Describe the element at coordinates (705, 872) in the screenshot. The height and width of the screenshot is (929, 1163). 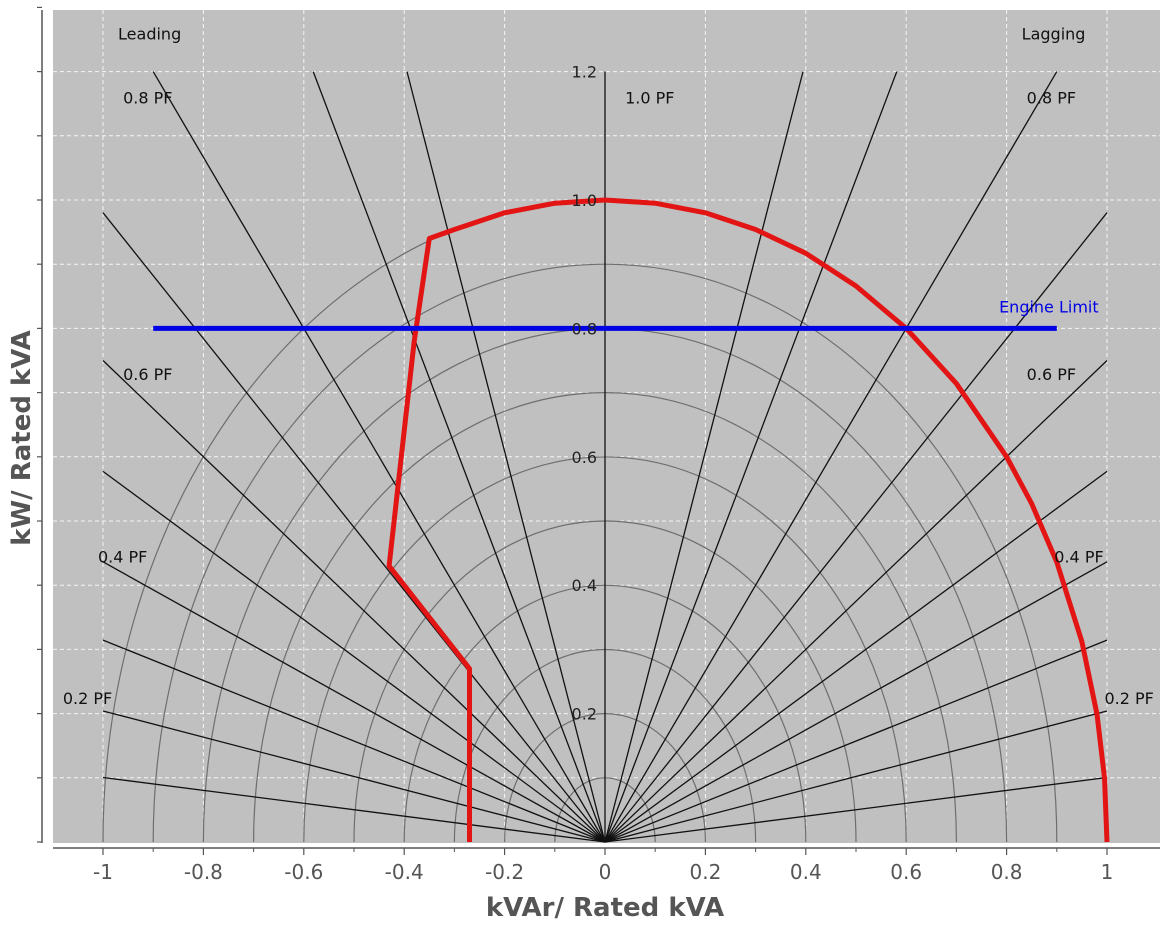
I see `x-tick-label: 0.2` at that location.